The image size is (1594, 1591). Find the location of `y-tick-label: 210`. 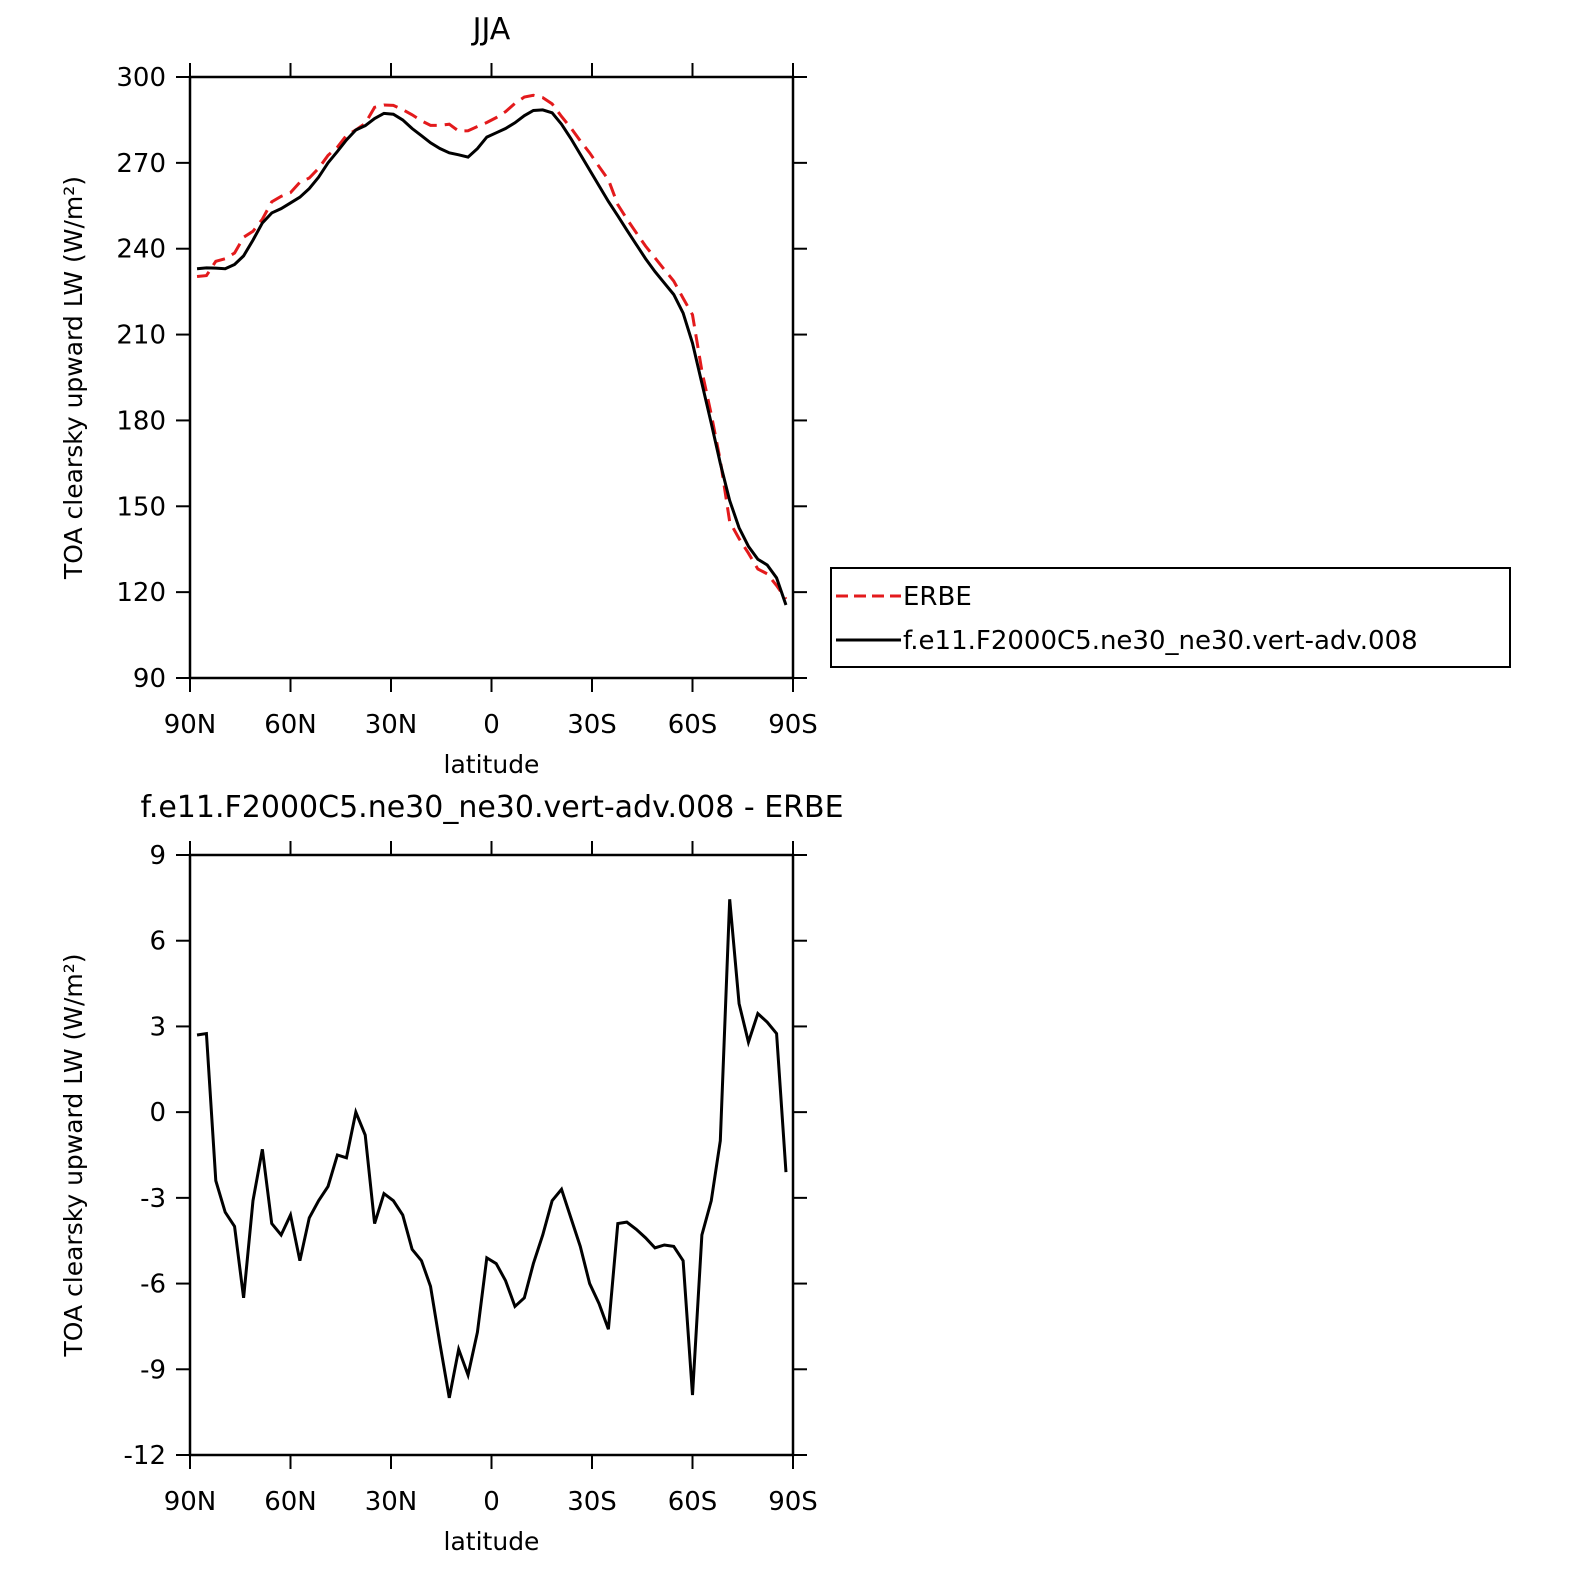

y-tick-label: 210 is located at coordinates (141, 336).